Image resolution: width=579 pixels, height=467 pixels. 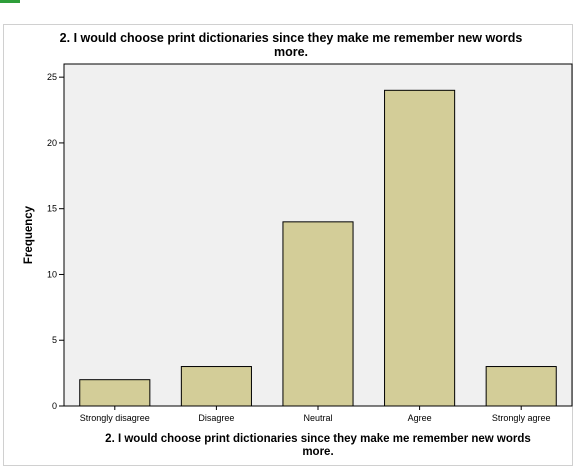 I want to click on bar-agree, so click(x=420, y=248).